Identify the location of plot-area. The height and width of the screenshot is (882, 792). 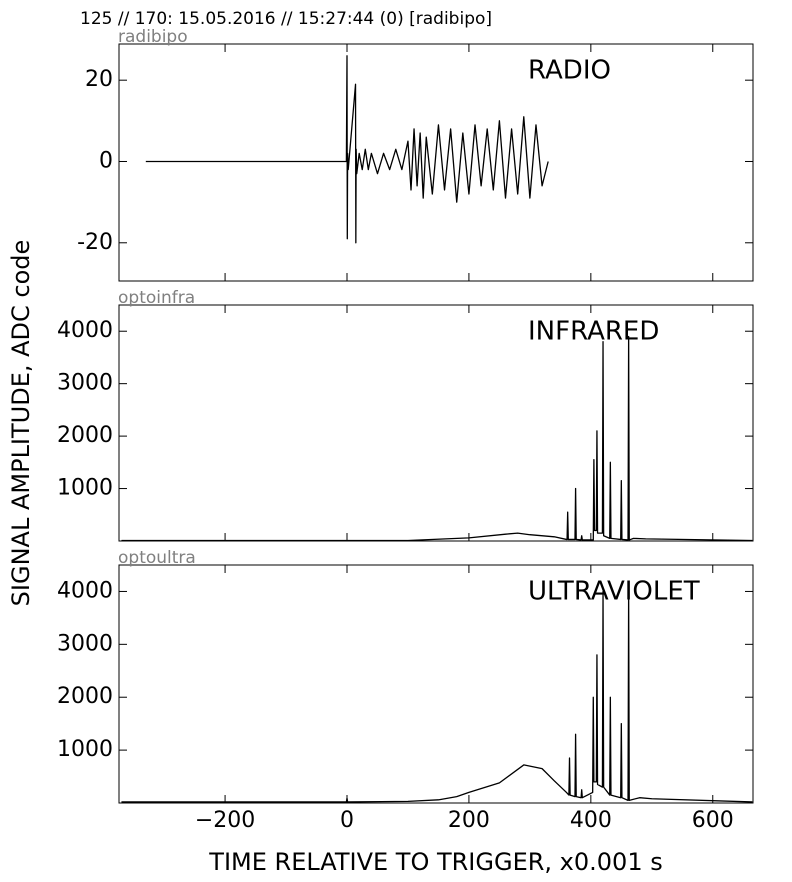
(347, 149).